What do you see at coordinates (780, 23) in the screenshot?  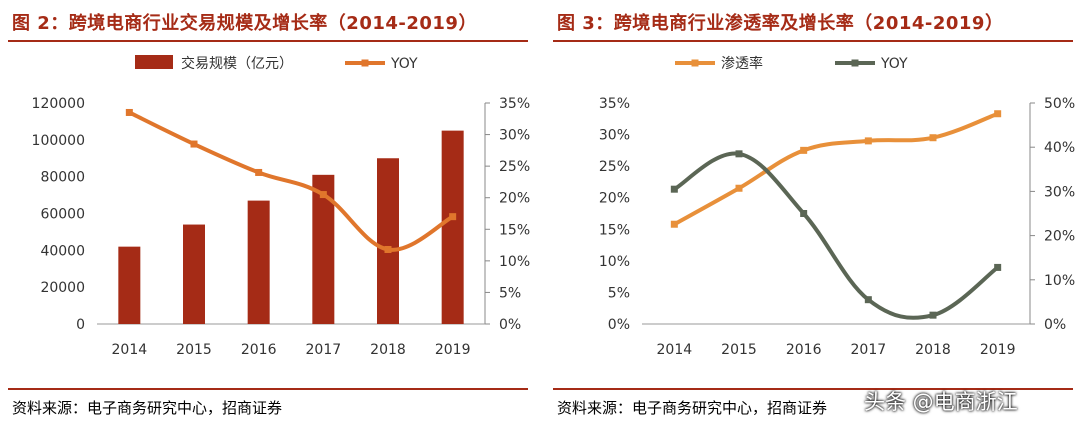 I see `chart-title: 图 3：跨境电商行业渗透率及增长率（2014-2019）` at bounding box center [780, 23].